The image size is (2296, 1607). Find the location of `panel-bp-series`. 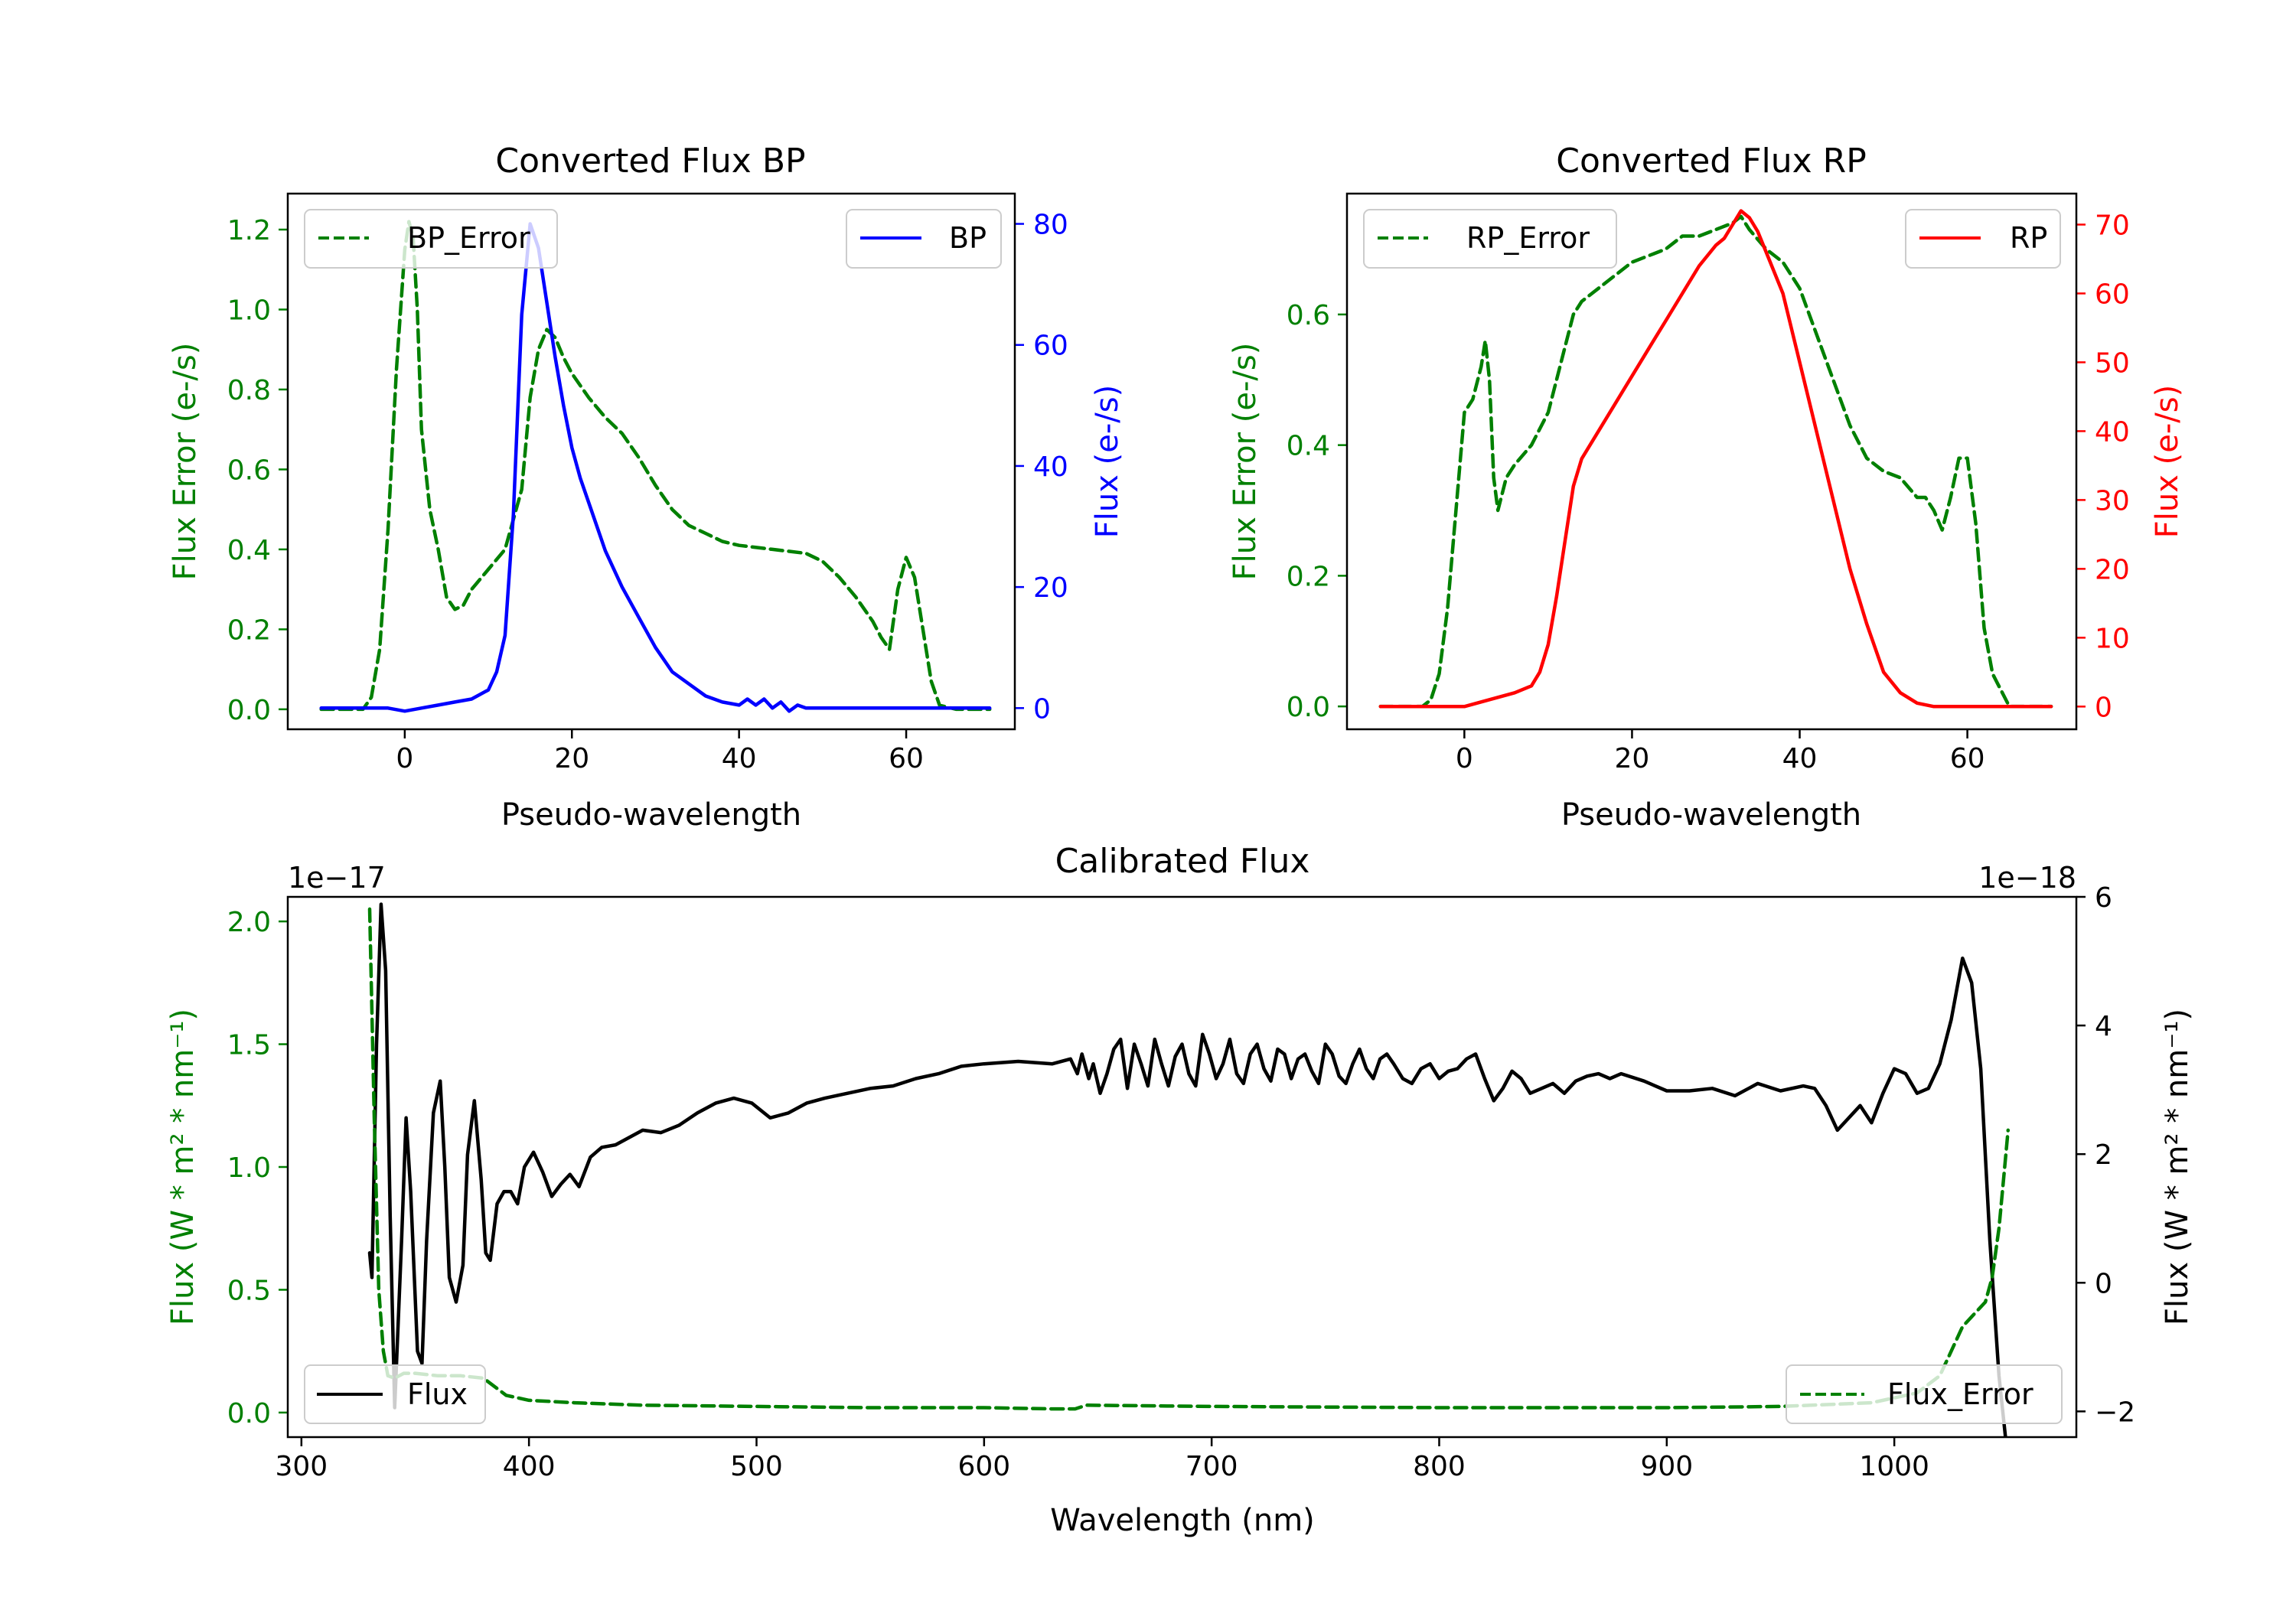

panel-bp-series is located at coordinates (655, 466).